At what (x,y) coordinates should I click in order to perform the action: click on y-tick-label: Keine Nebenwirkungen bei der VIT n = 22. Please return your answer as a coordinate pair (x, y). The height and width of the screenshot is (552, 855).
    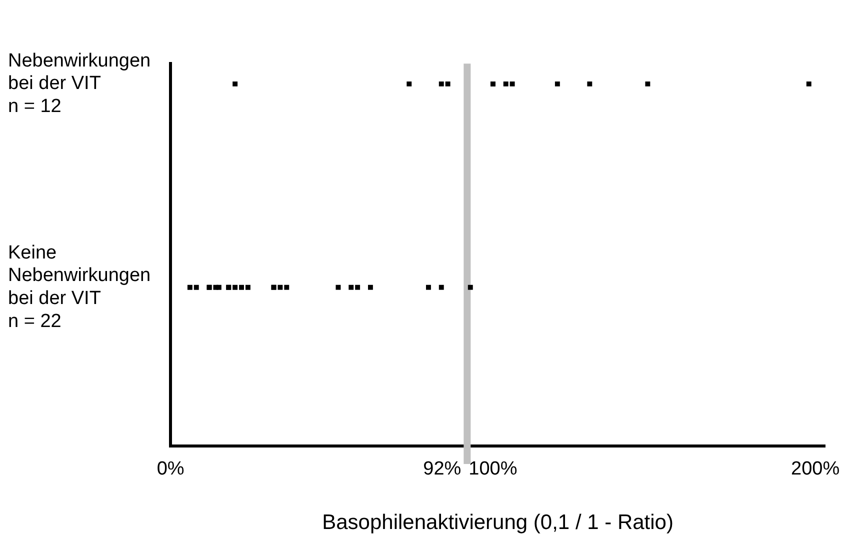
    Looking at the image, I should click on (79, 287).